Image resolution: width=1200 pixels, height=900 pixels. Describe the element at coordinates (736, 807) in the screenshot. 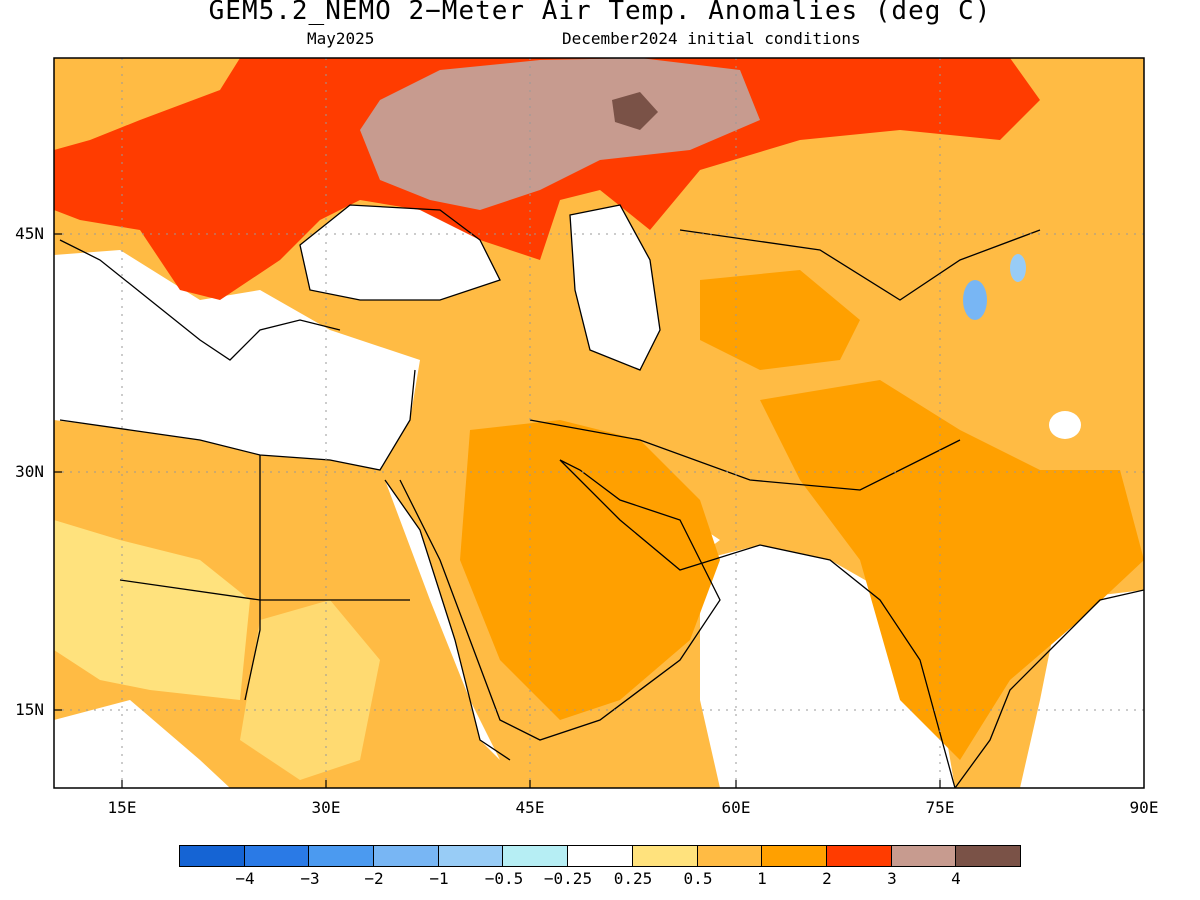

I see `lon-label-60e: 60E` at that location.